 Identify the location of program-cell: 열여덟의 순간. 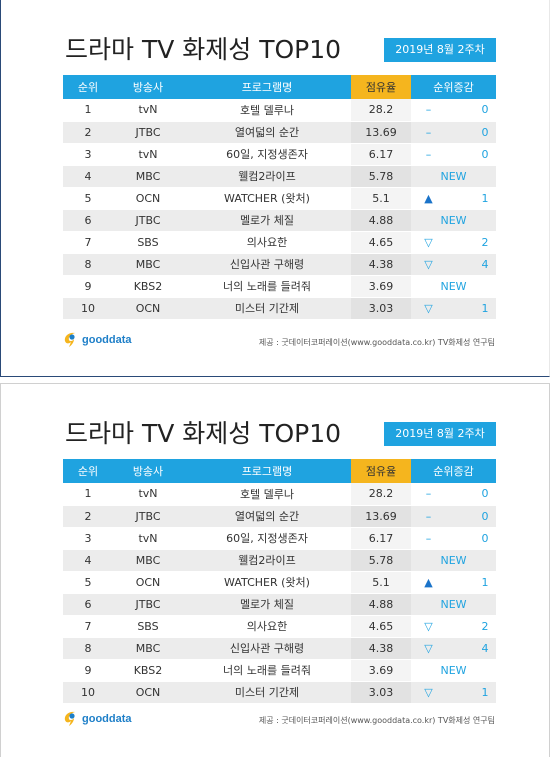
(267, 516).